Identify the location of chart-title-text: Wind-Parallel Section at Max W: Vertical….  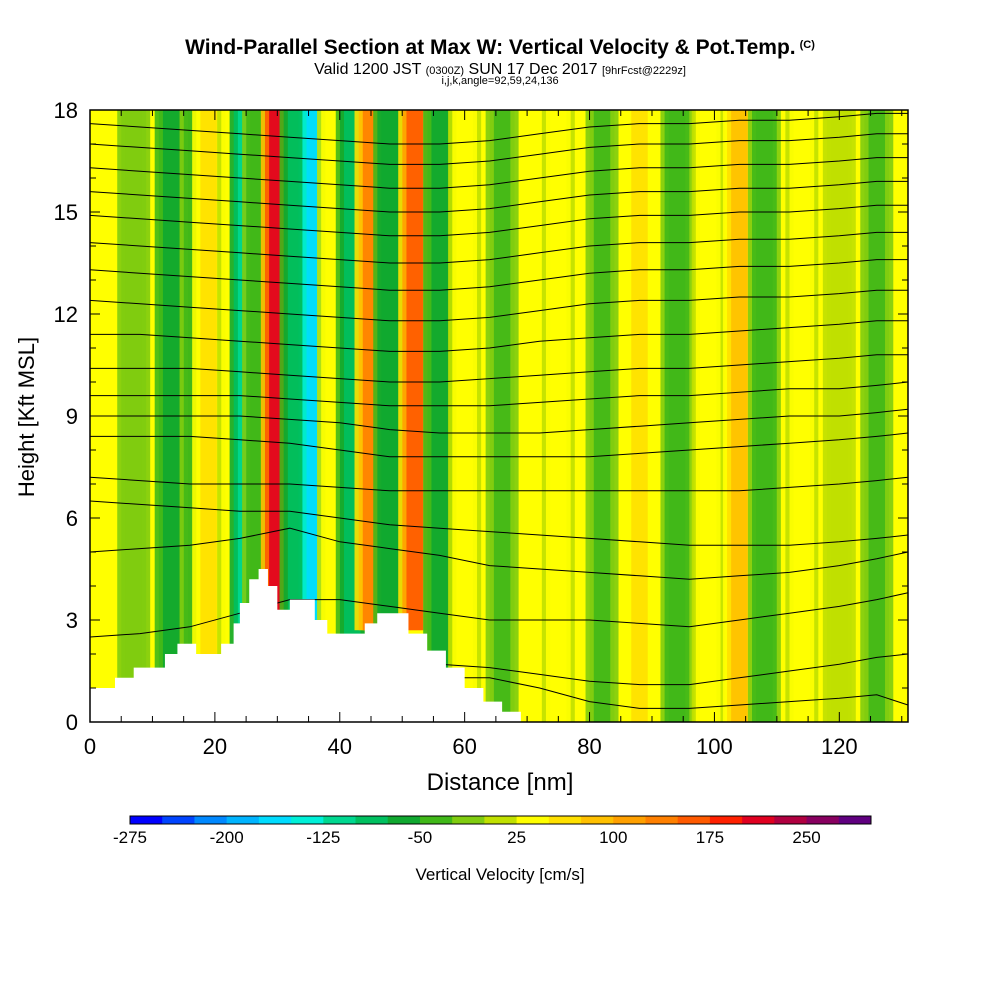
(490, 47).